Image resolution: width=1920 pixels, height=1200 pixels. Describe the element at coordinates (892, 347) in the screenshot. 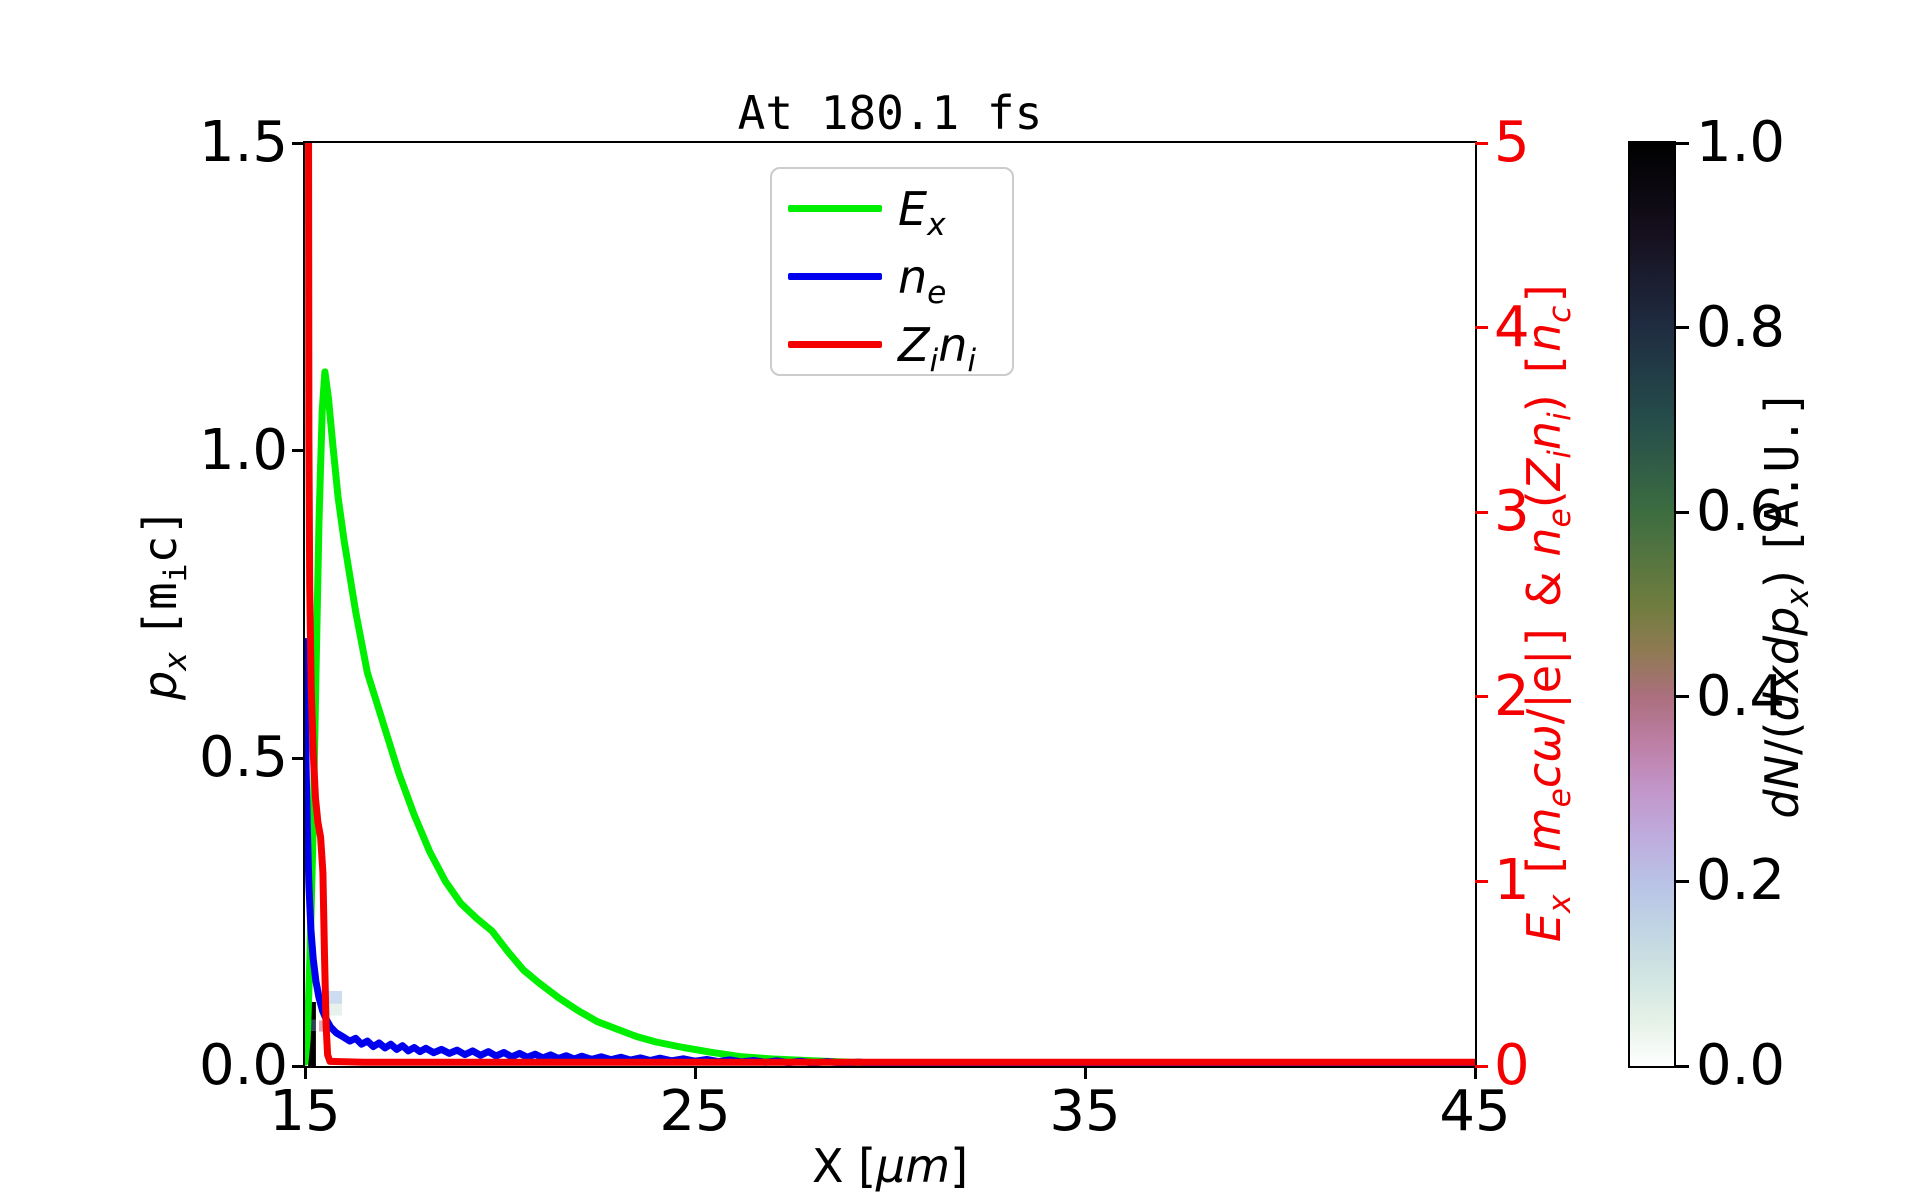

I see `legend-entry-Zini: Zini` at that location.